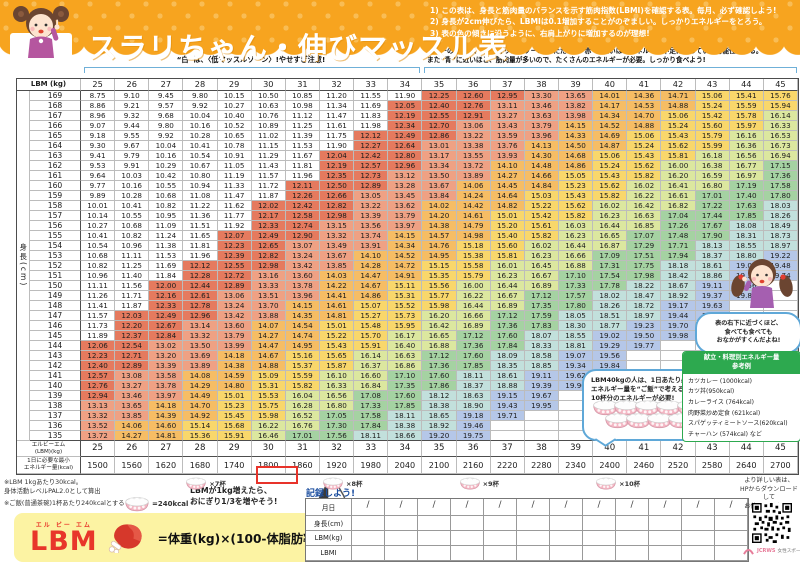 The image size is (800, 566). What do you see at coordinates (200, 266) in the screenshot?
I see `lbmi-cell: 12.12` at bounding box center [200, 266].